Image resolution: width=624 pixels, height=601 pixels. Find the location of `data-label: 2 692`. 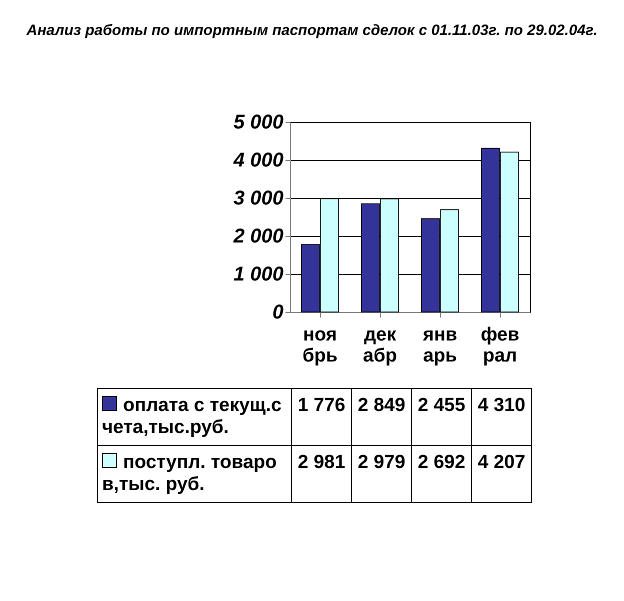

data-label: 2 692 is located at coordinates (442, 474).